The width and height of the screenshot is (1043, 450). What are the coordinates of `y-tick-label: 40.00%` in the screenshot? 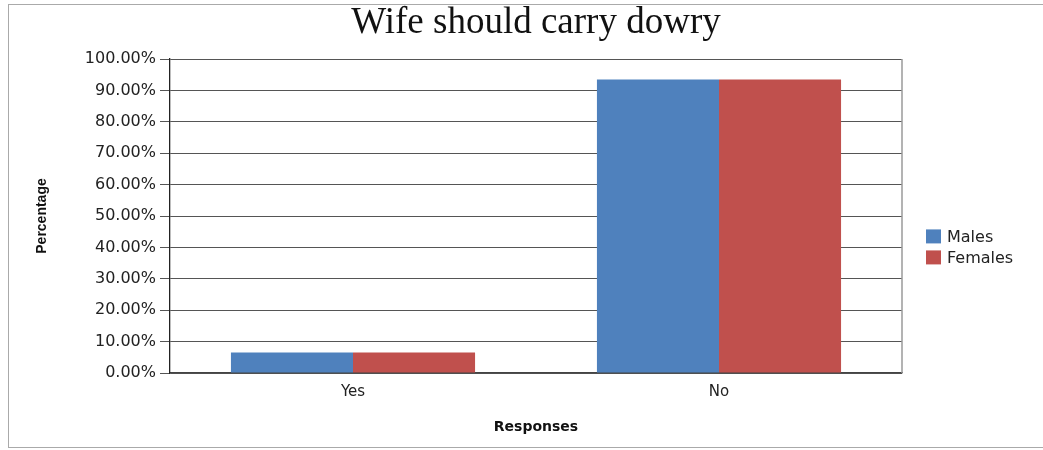 It's located at (125, 246).